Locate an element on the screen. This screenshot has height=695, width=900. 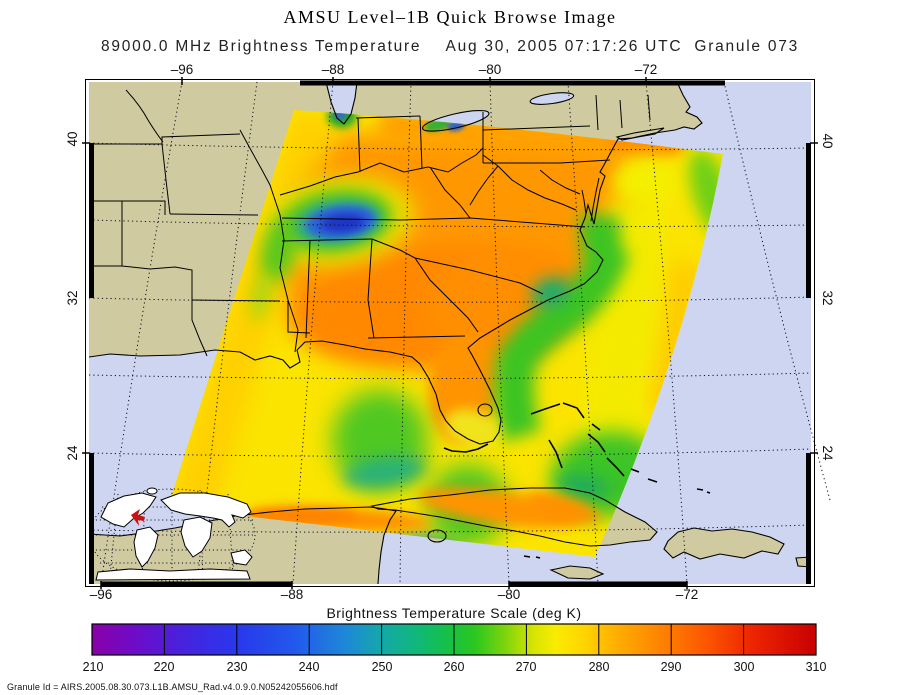
svg-text: 240 is located at coordinates (309, 667).